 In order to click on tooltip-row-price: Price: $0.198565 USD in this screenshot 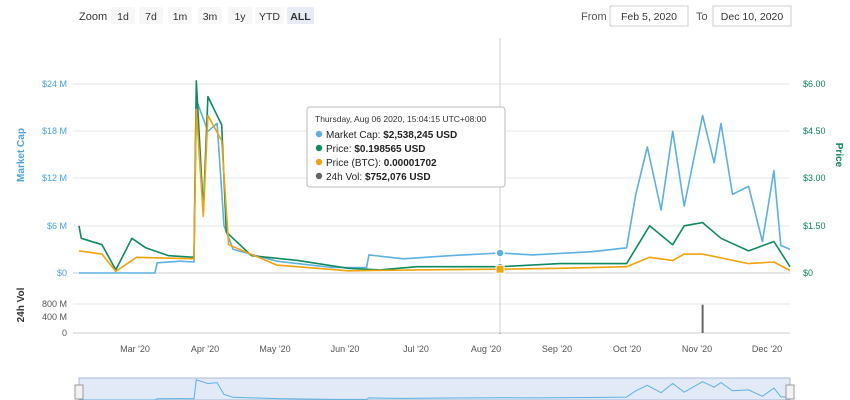, I will do `click(370, 149)`.